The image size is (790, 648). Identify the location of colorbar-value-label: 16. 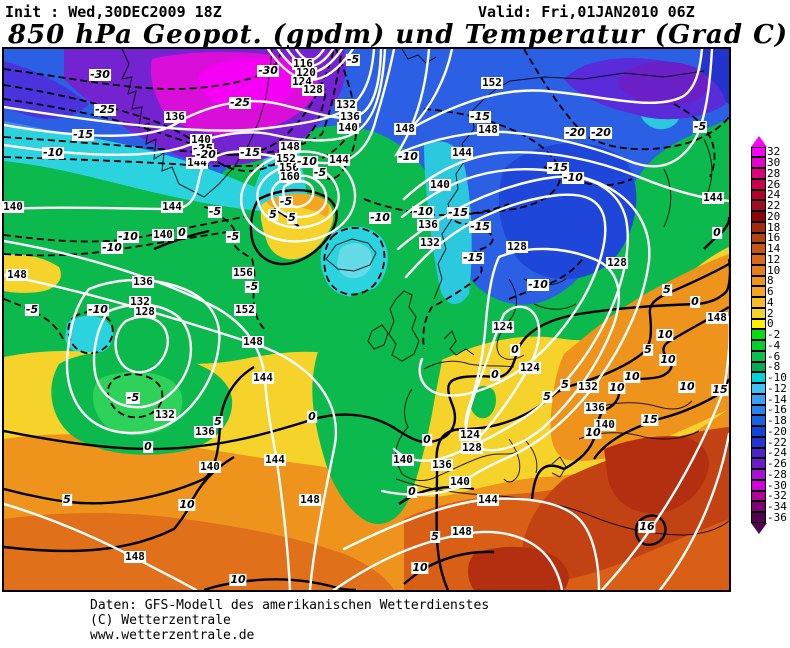
(774, 238).